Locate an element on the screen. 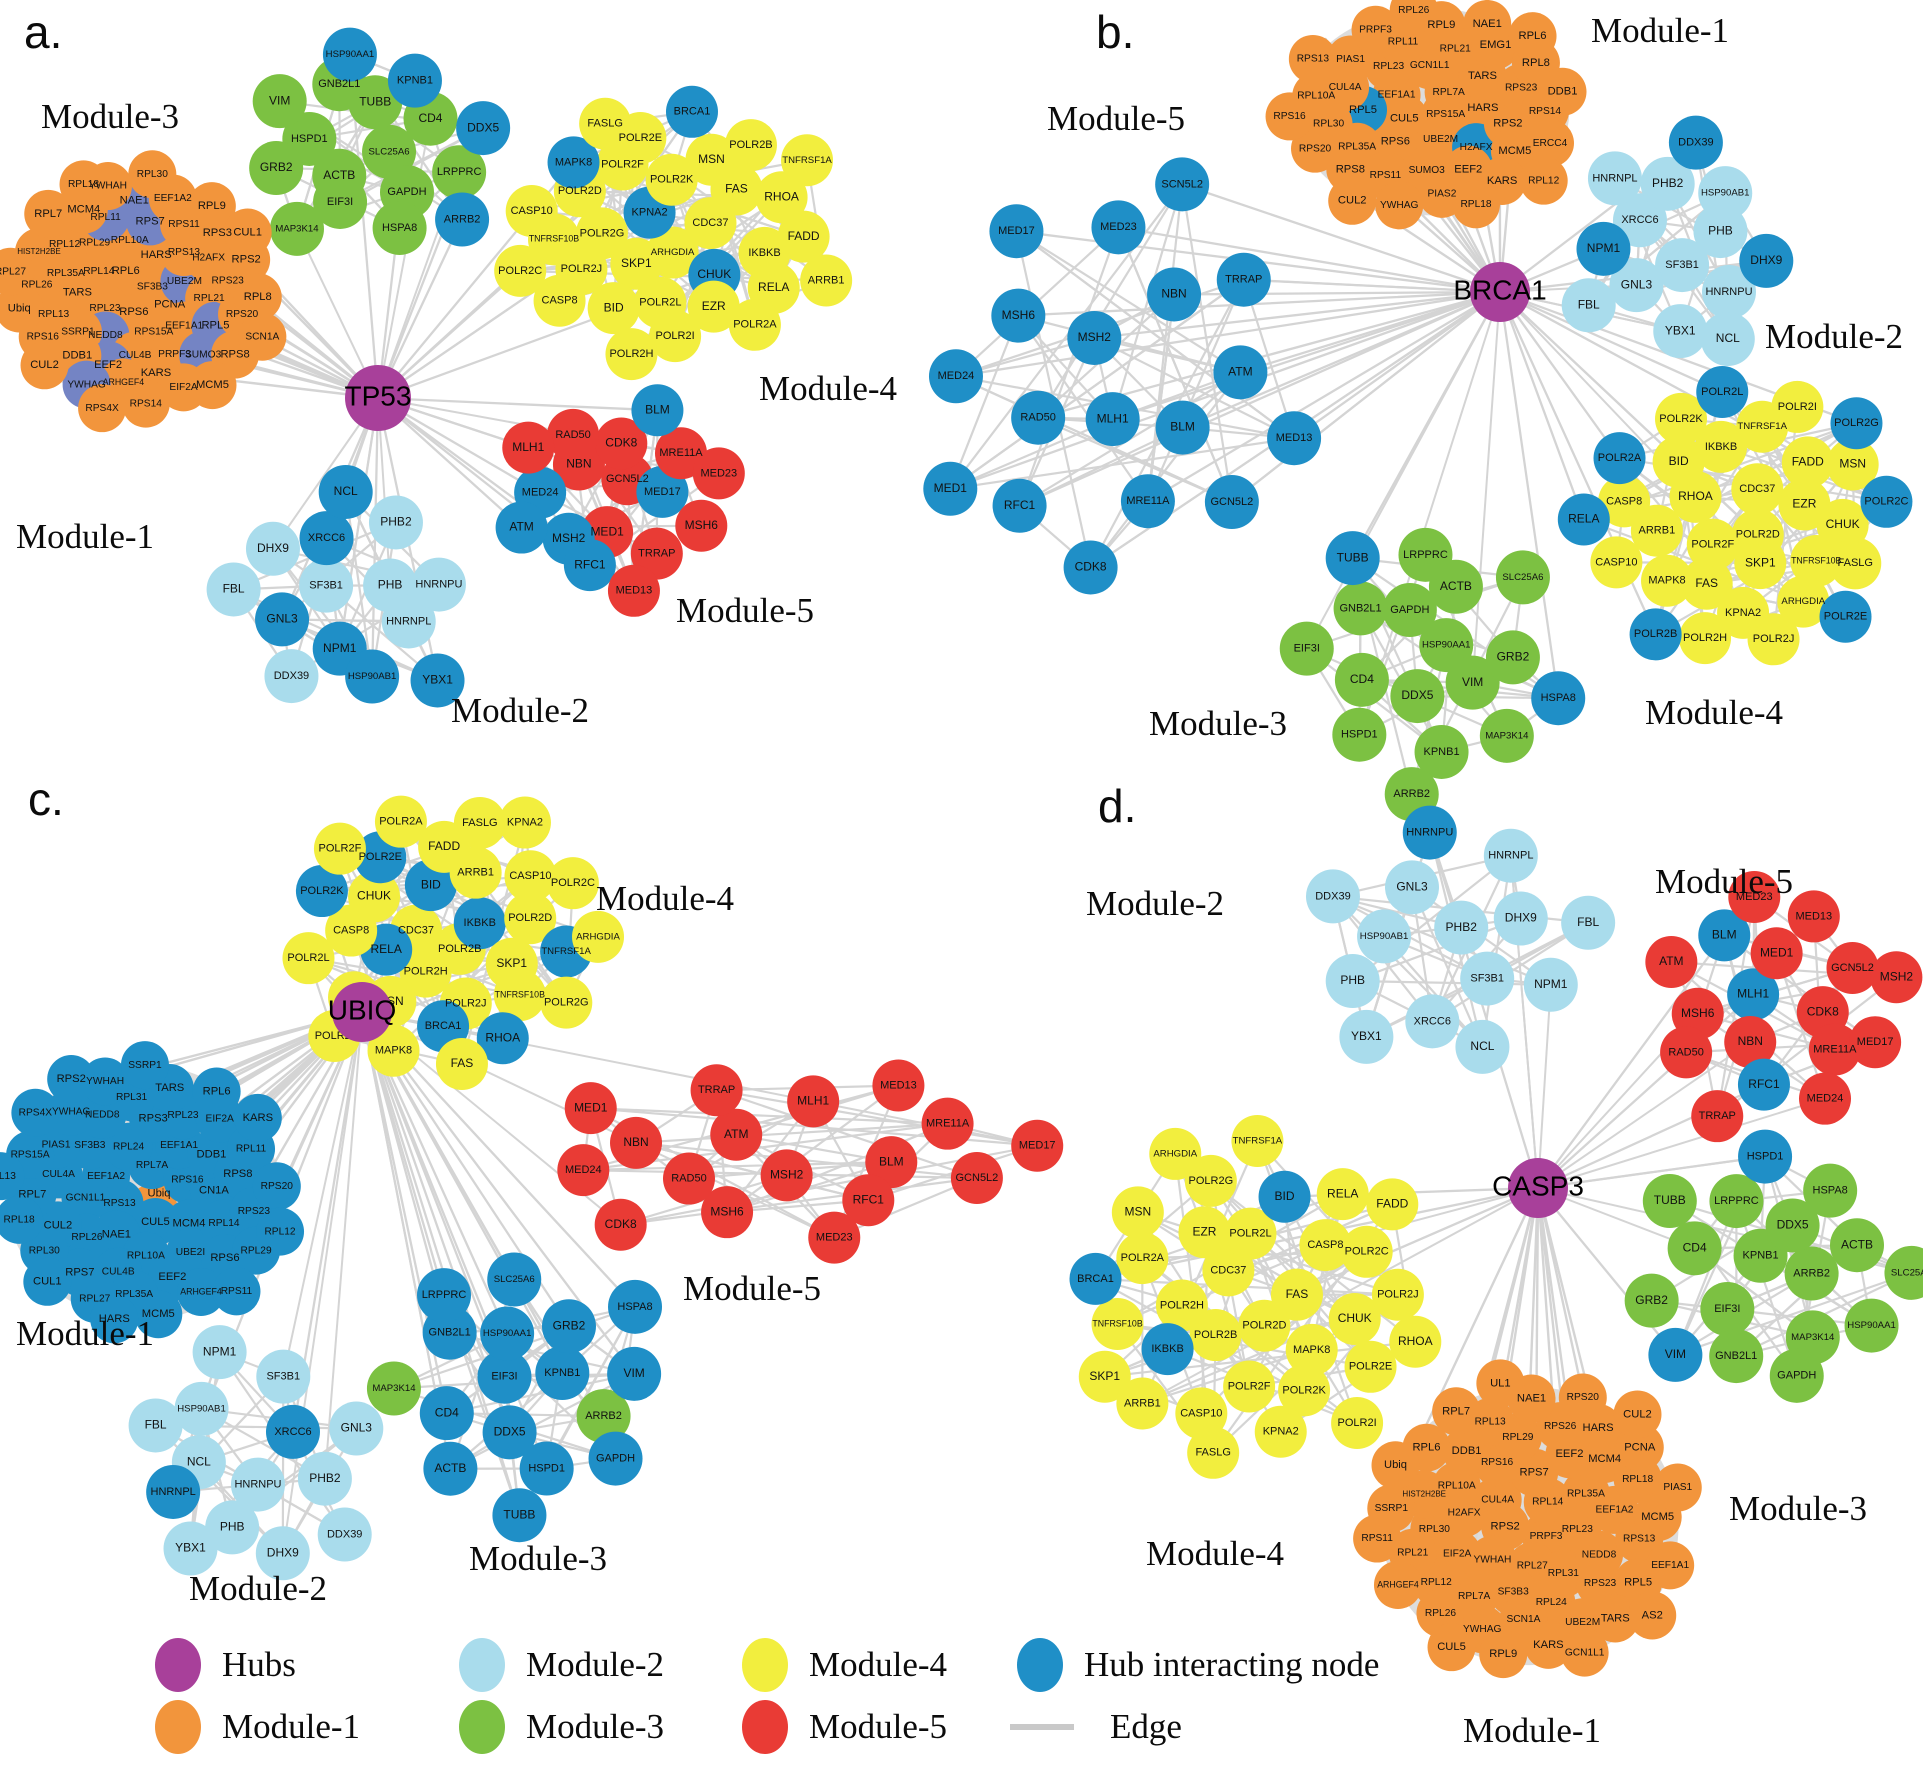 Image resolution: width=1923 pixels, height=1775 pixels. node-MSH2 is located at coordinates (1896, 977).